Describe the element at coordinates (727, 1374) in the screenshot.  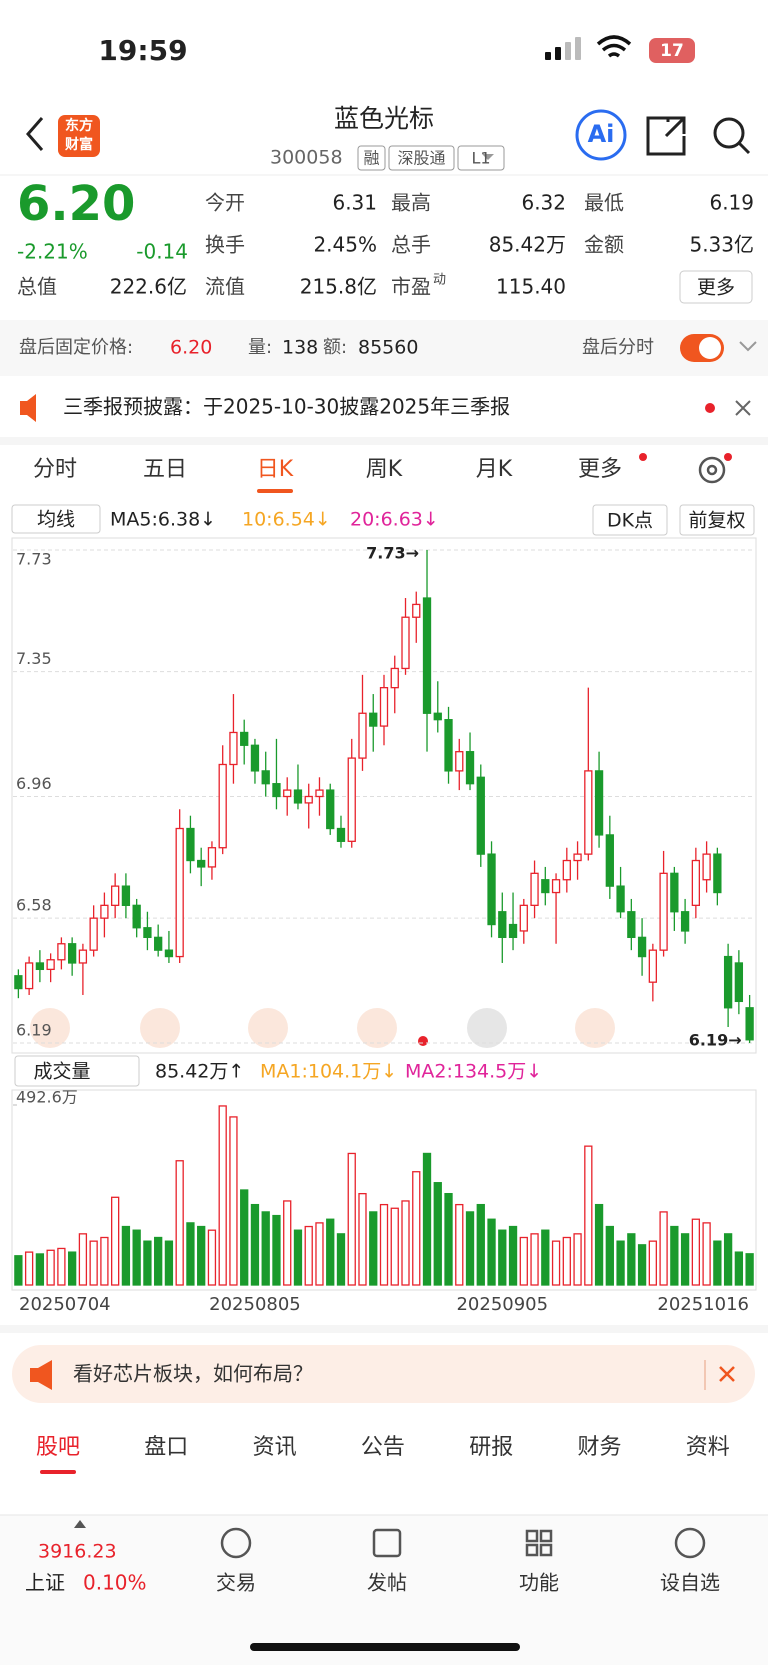
I see `banner-close` at that location.